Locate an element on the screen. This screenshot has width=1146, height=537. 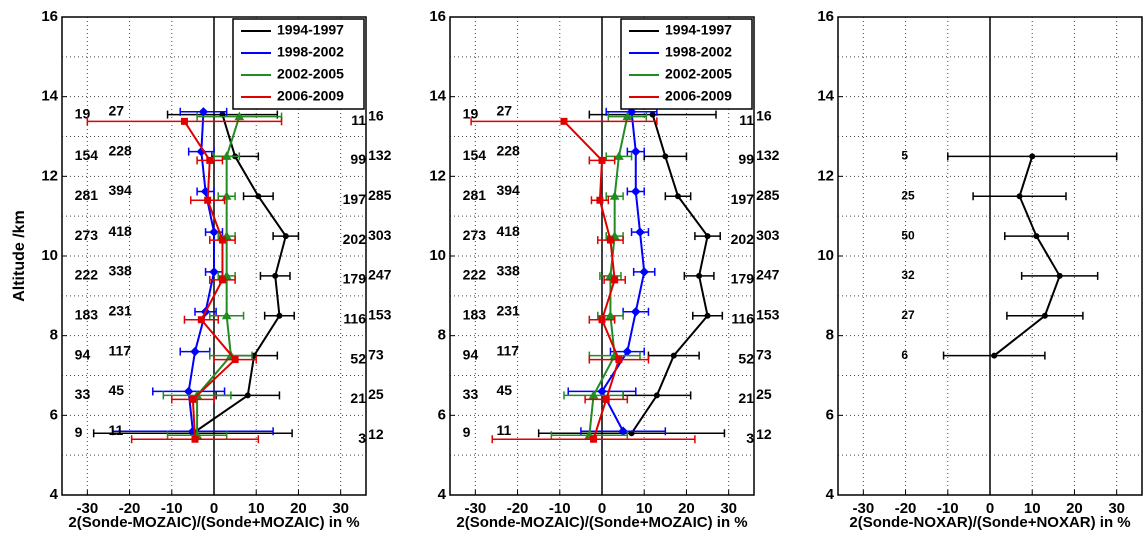
count-label: 32 is located at coordinates (908, 275).